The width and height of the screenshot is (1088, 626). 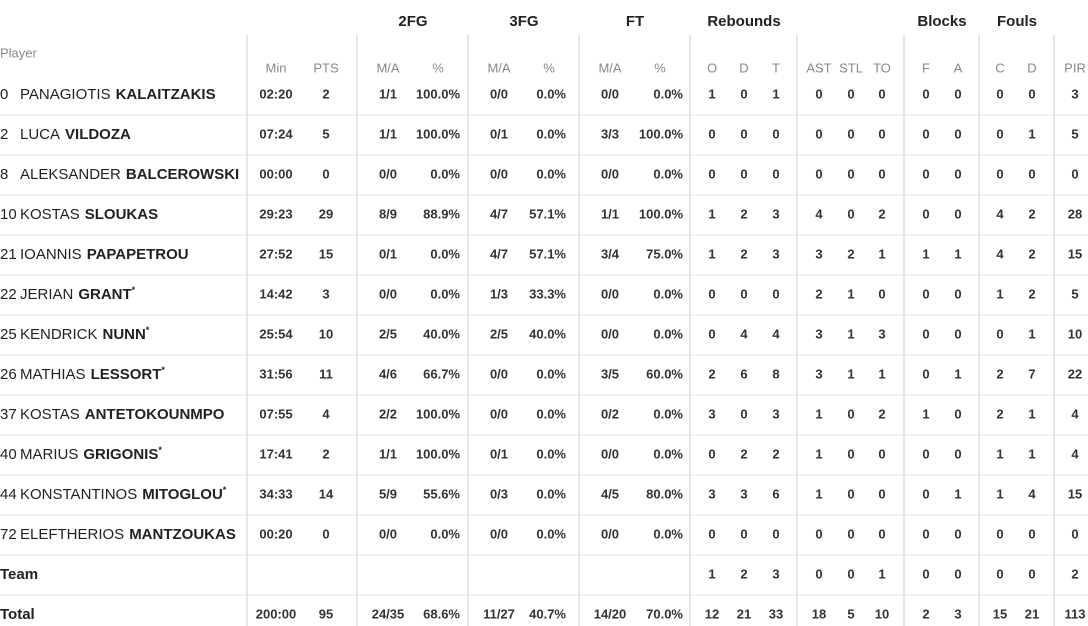 What do you see at coordinates (882, 67) in the screenshot?
I see `column-header: TO` at bounding box center [882, 67].